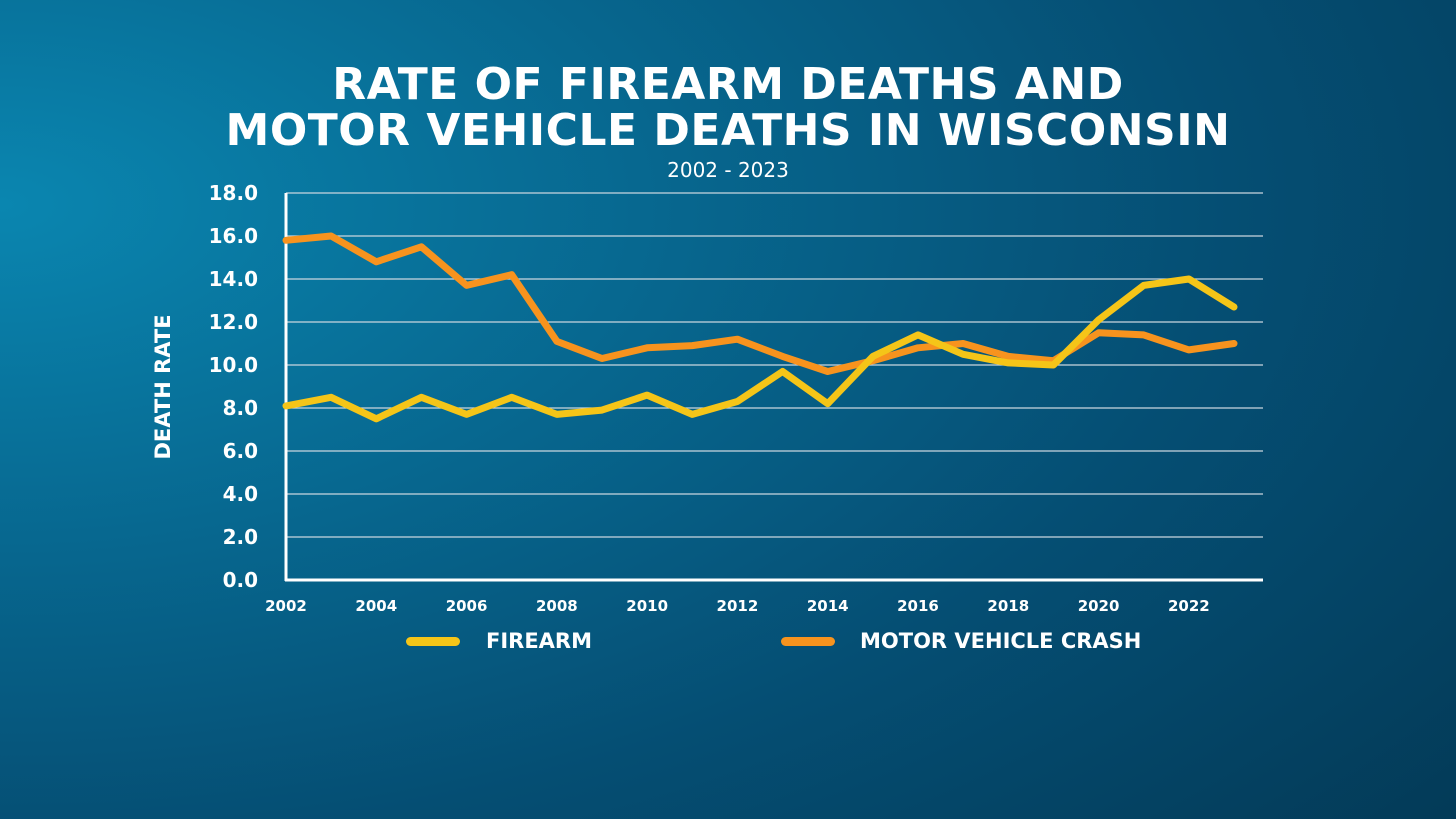 The image size is (1456, 819). I want to click on x-tick-label: 2012, so click(738, 606).